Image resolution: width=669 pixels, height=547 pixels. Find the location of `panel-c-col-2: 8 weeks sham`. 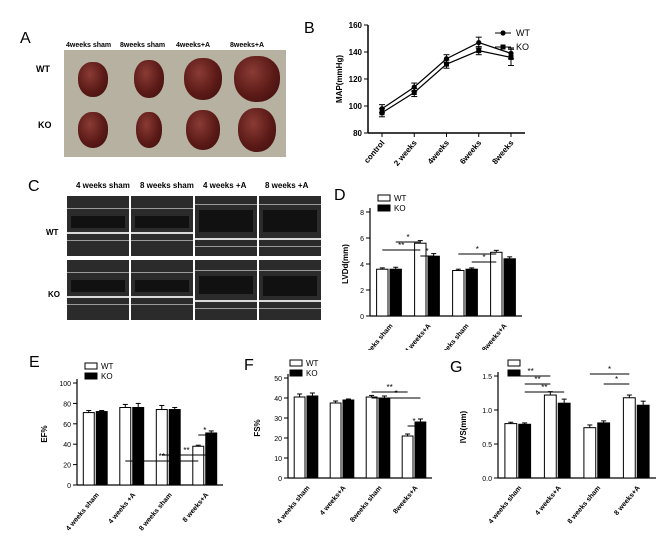

panel-c-col-2: 8 weeks sham is located at coordinates (167, 185).